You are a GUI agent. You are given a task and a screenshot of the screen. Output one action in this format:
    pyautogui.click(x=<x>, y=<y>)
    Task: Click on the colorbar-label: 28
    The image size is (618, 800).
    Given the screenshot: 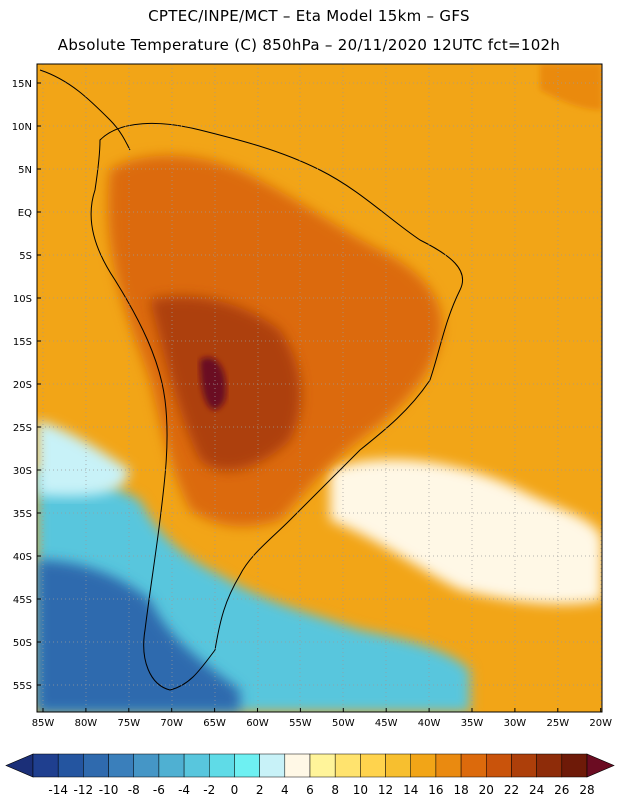 What is the action you would take?
    pyautogui.click(x=586, y=790)
    